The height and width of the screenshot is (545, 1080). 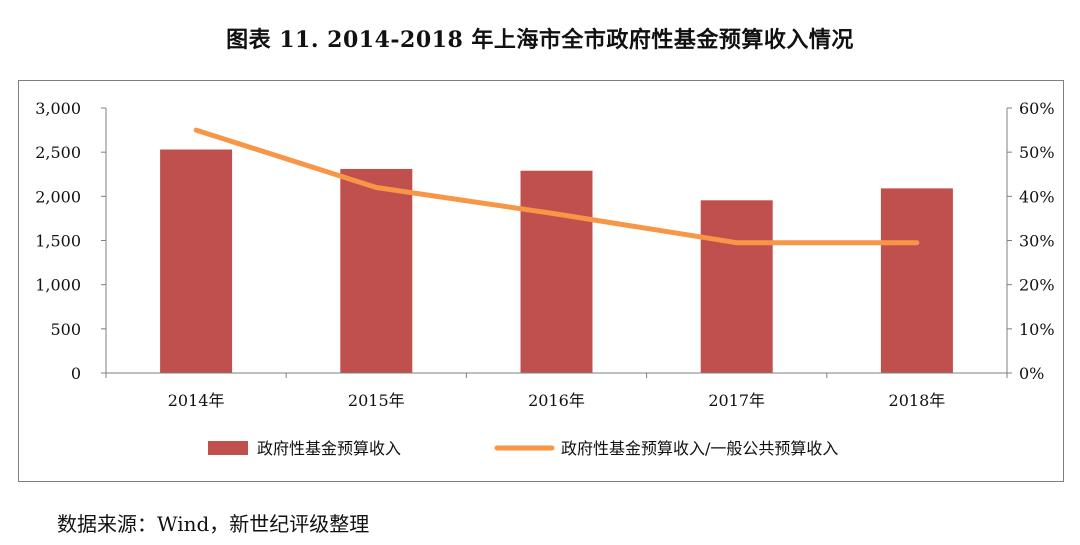 What do you see at coordinates (916, 280) in the screenshot?
I see `bar-2018年` at bounding box center [916, 280].